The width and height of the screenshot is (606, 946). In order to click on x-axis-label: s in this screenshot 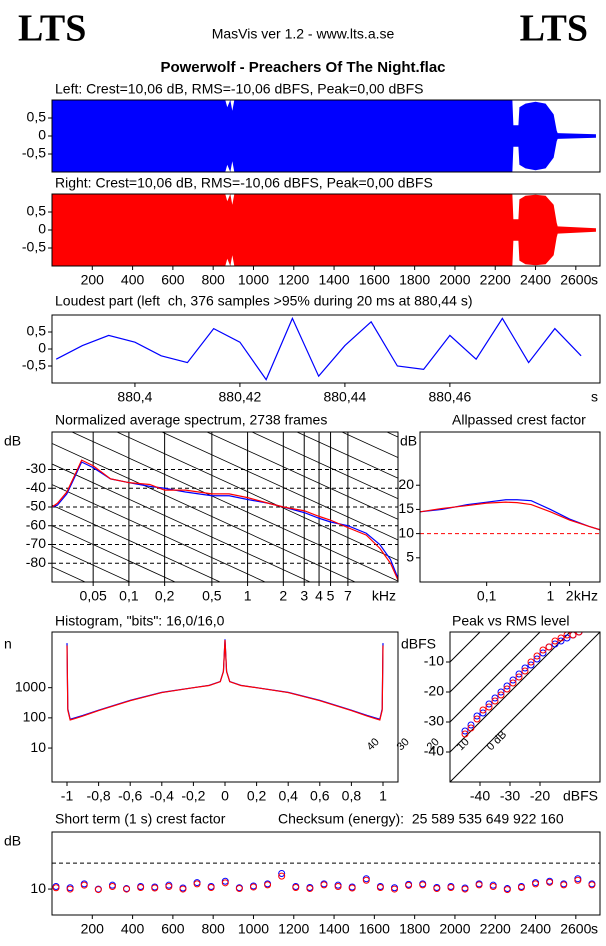, I will do `click(594, 397)`.